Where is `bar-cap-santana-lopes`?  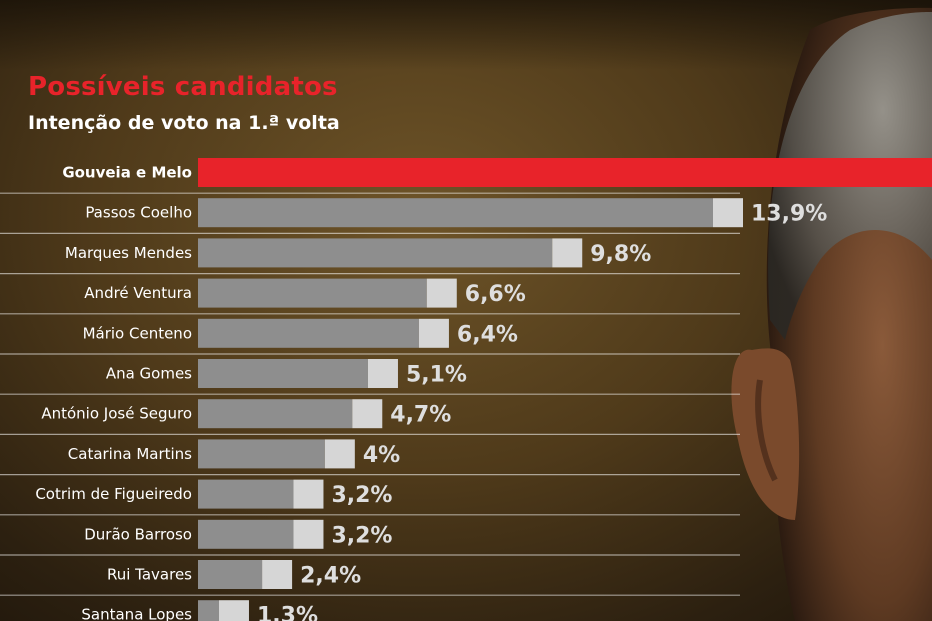
bar-cap-santana-lopes is located at coordinates (233, 610).